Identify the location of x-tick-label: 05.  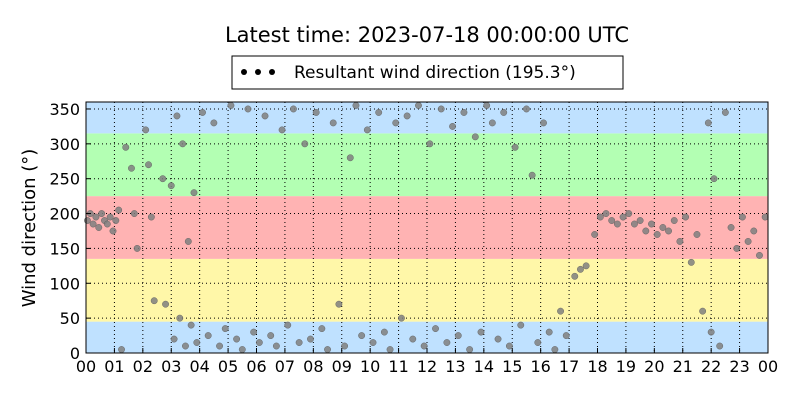
(228, 366).